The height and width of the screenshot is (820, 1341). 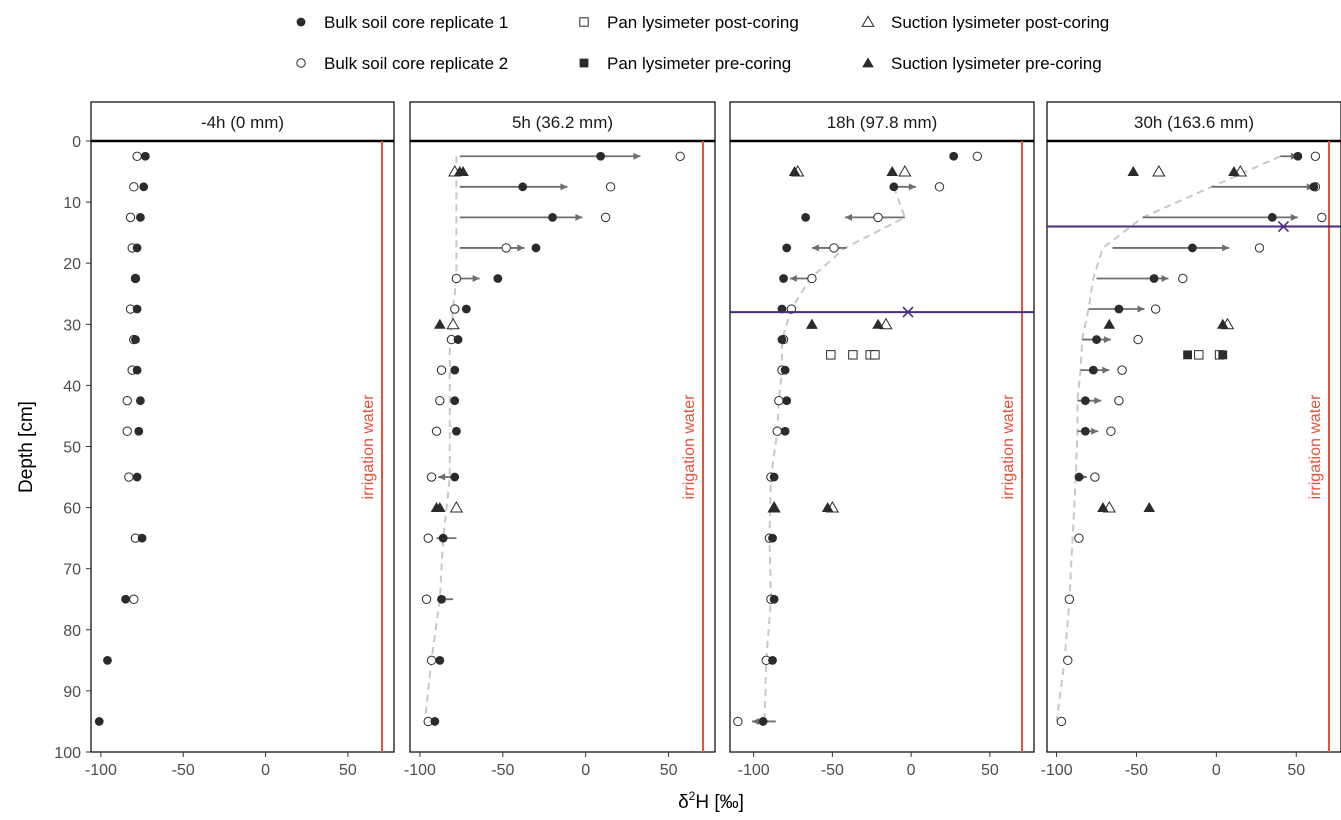 I want to click on panel-title: 18h (97.8 mm), so click(x=882, y=122).